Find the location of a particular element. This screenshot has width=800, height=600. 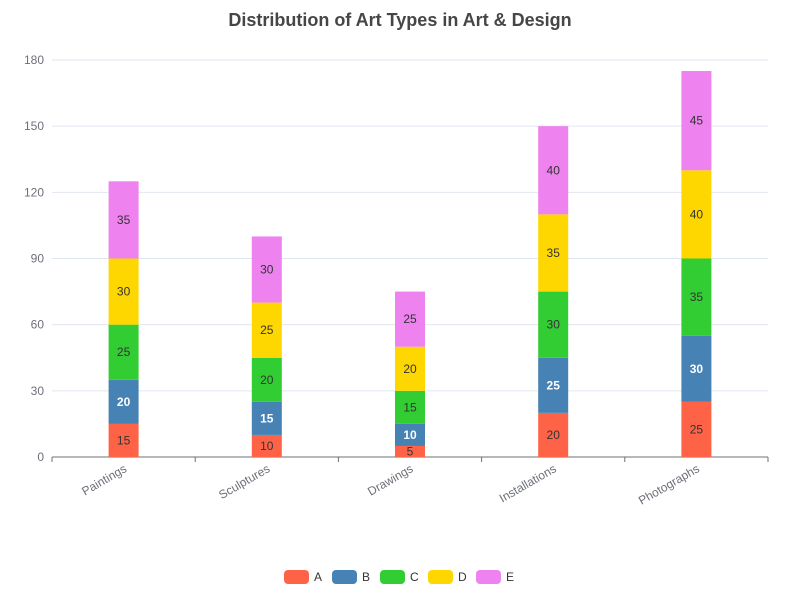

bar-installations-e is located at coordinates (553, 170).